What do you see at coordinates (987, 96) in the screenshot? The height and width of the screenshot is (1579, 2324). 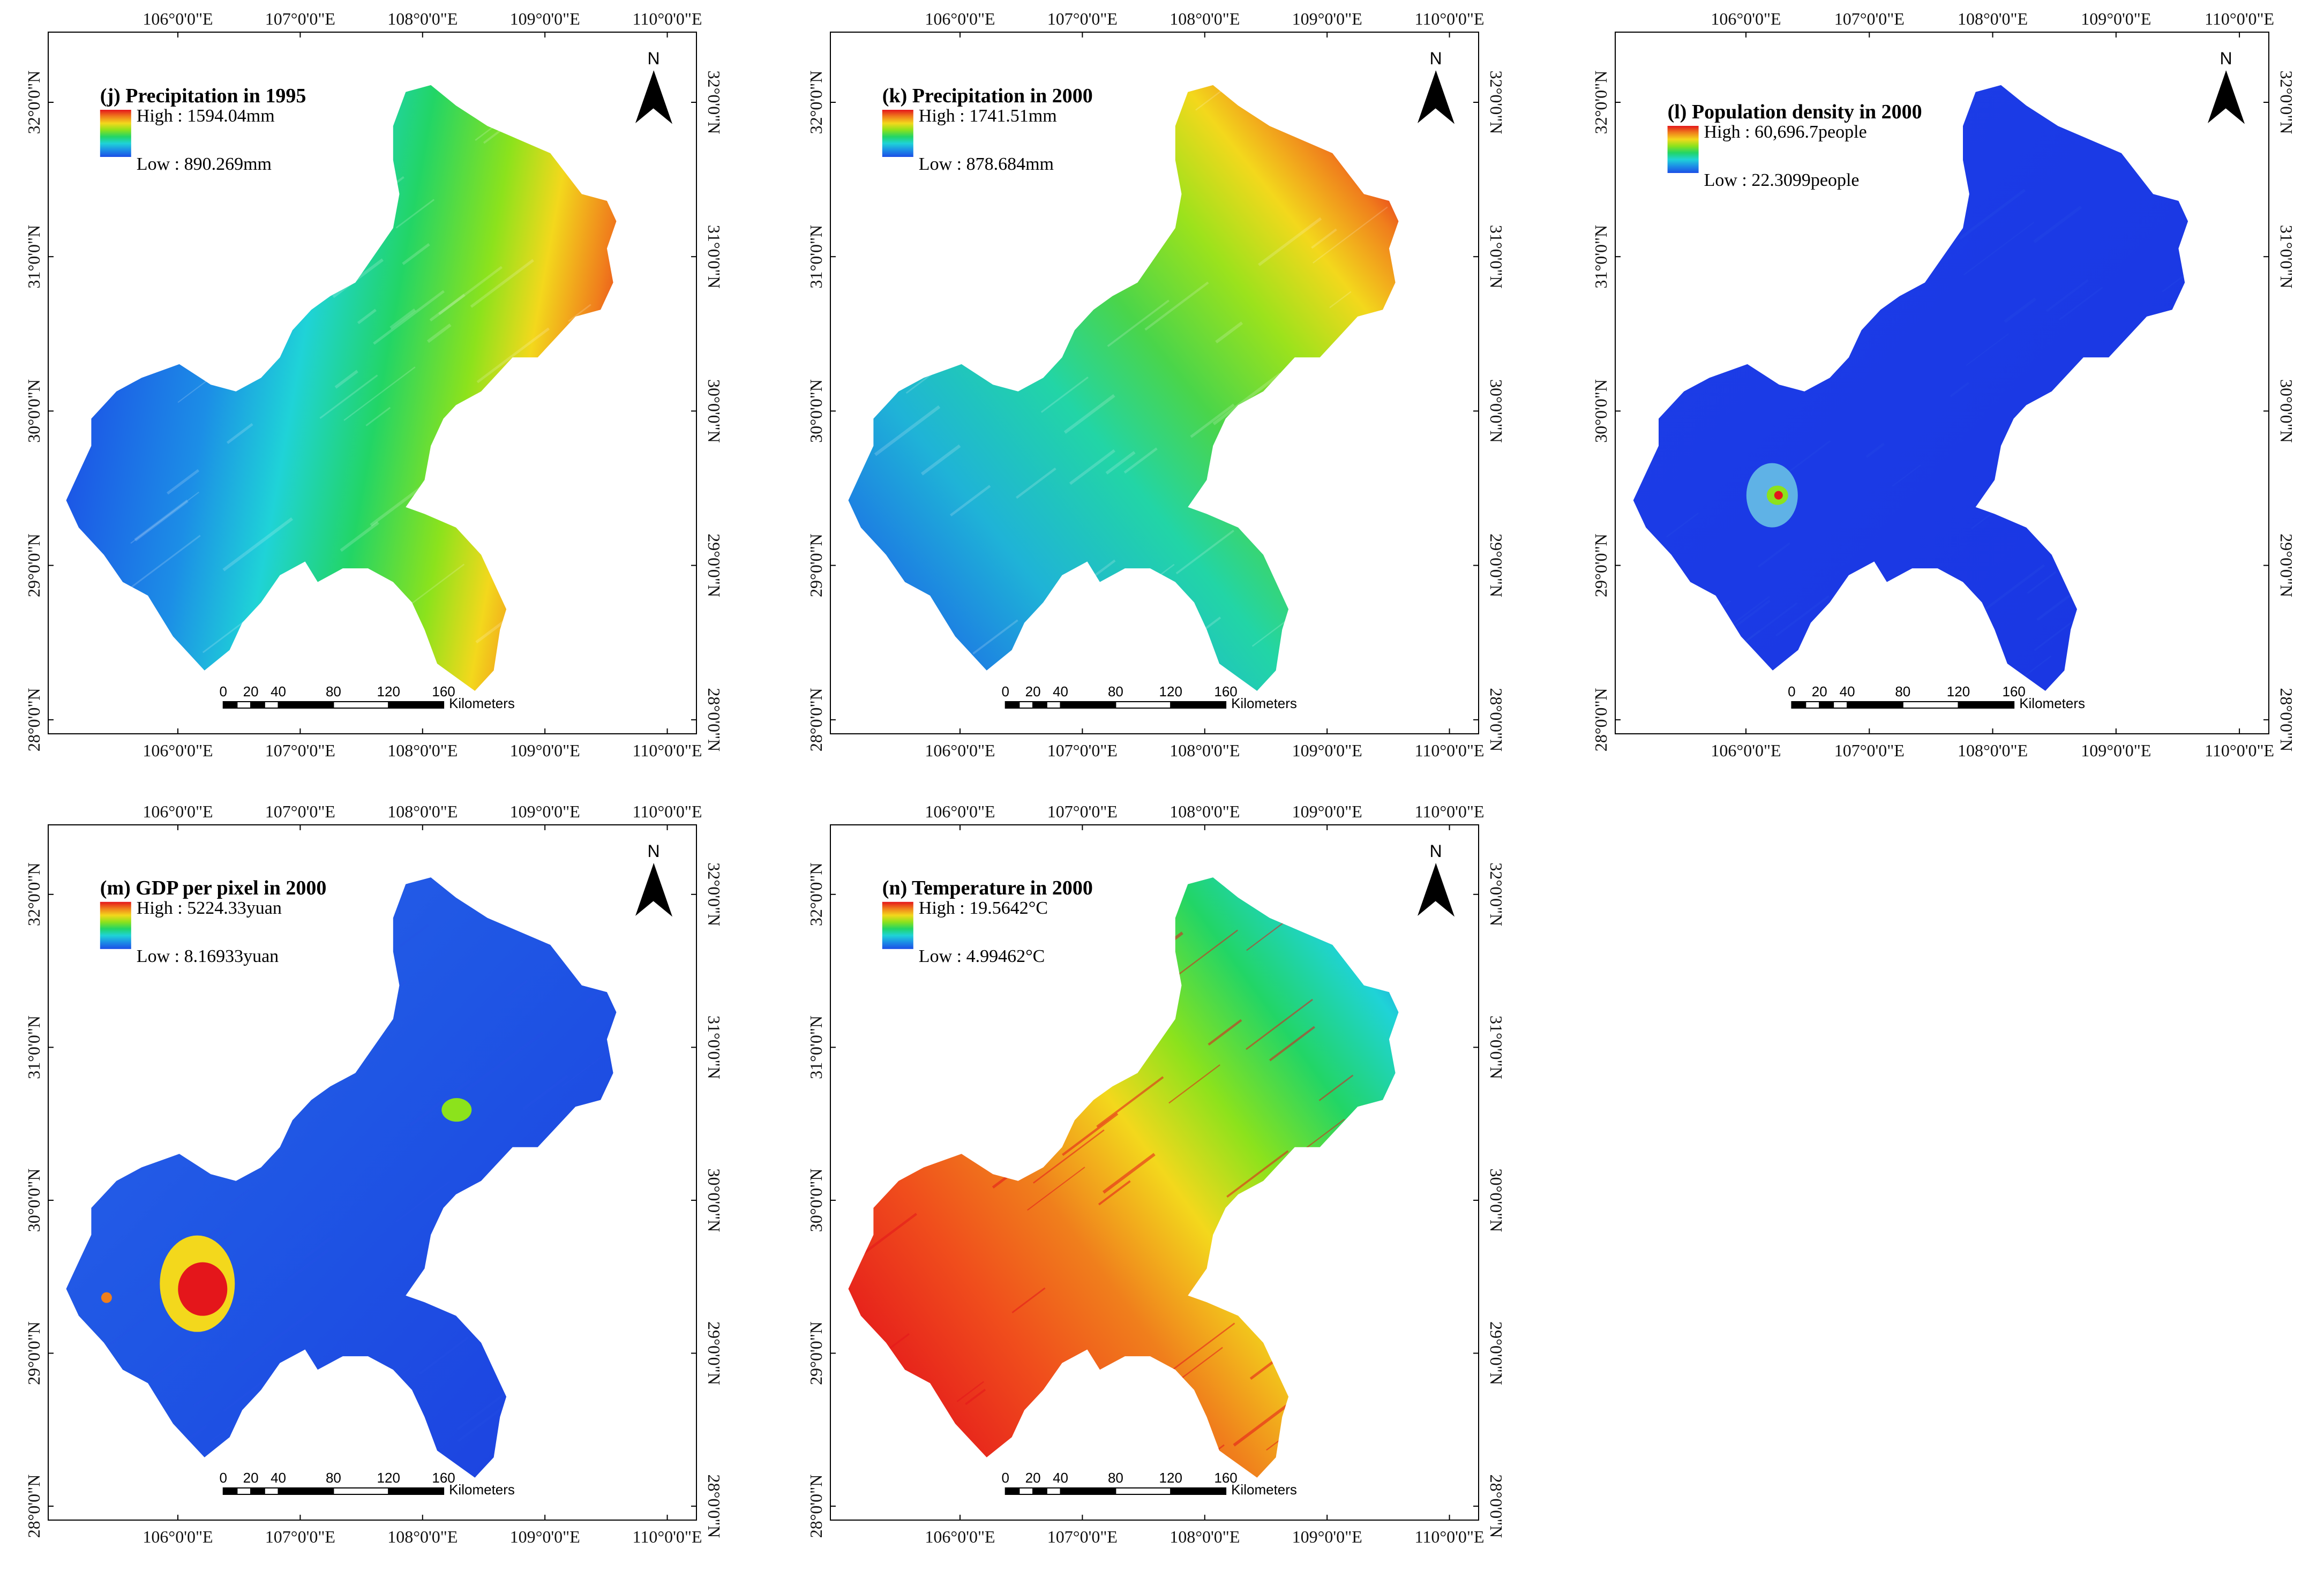 I see `panel-title: (k) Precipitation in 2000` at bounding box center [987, 96].